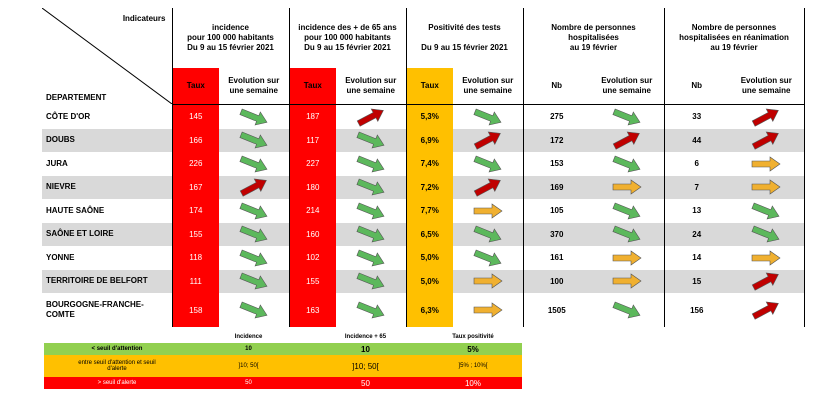  I want to click on group-header-line: hospitalisées, so click(593, 37).